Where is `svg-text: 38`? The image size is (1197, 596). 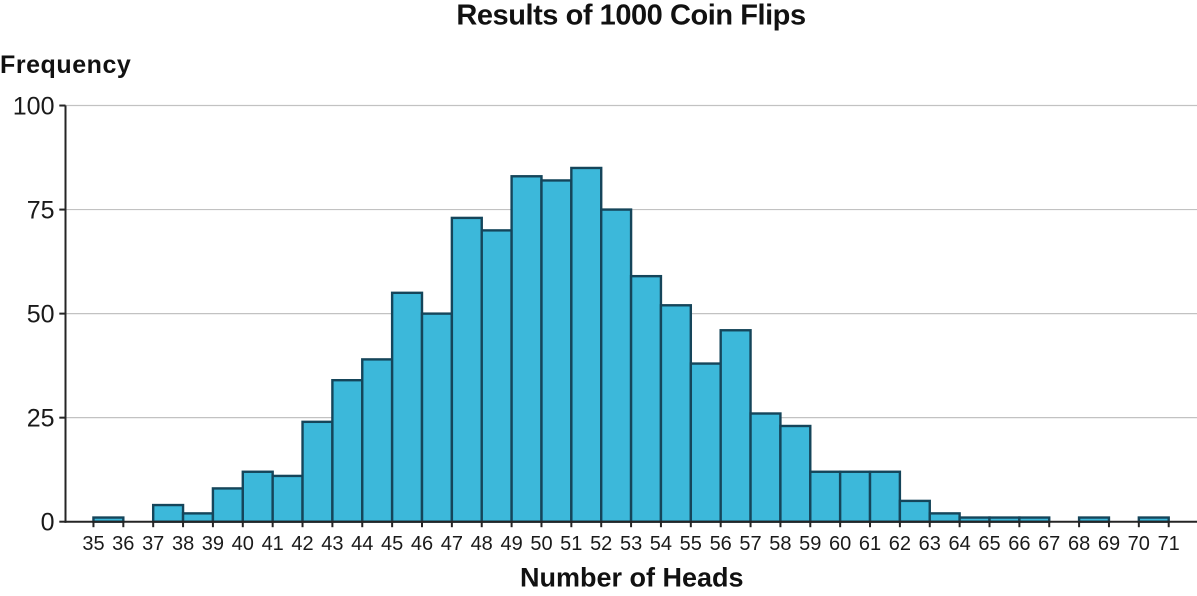 svg-text: 38 is located at coordinates (183, 544).